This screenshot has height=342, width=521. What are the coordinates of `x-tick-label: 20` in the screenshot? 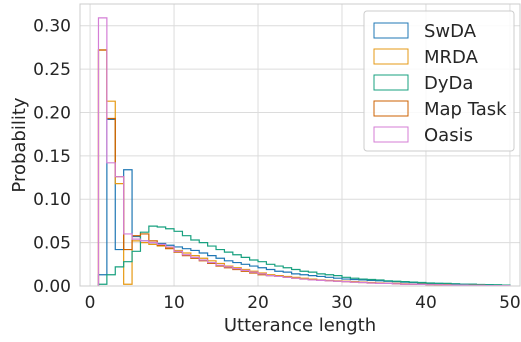 It's located at (258, 303).